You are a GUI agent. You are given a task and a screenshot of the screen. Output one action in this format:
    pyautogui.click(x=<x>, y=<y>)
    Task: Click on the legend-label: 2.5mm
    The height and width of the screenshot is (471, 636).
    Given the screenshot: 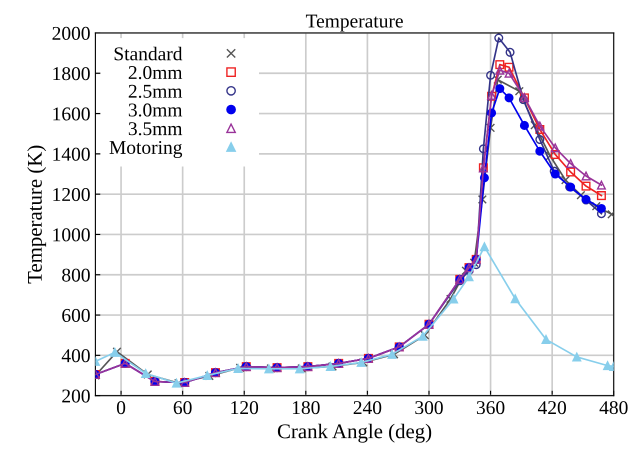 What is the action you would take?
    pyautogui.click(x=155, y=91)
    